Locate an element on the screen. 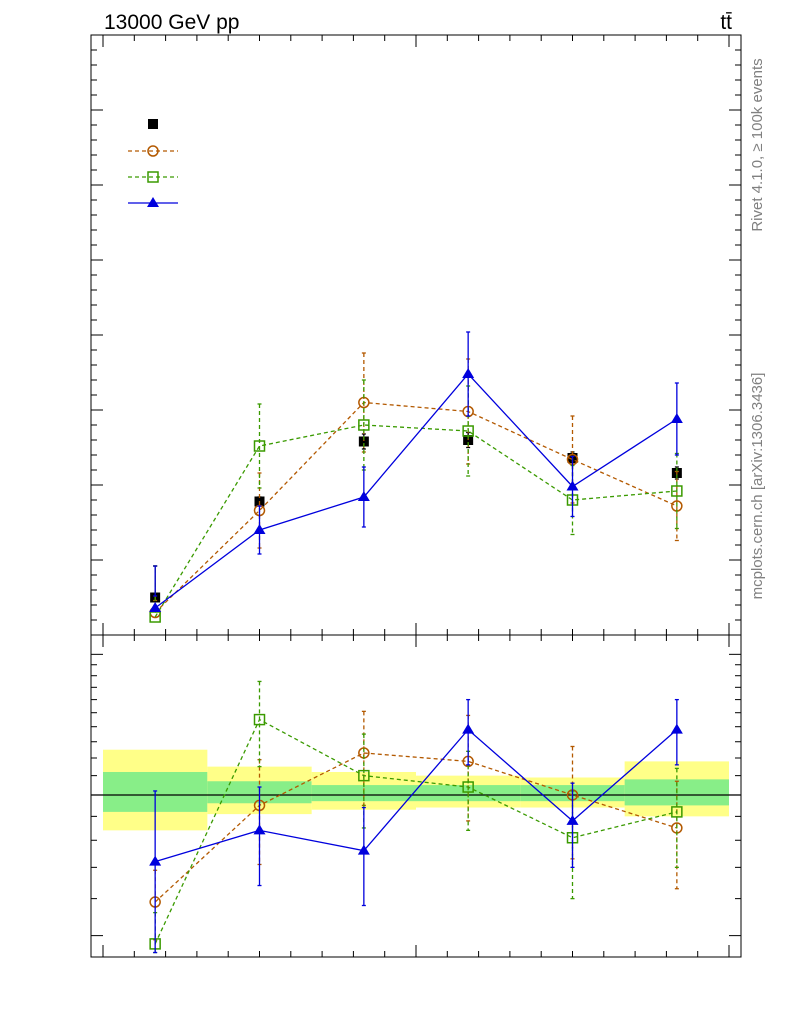  mcplots-info: mcplots.cern.ch [arXiv:1306.3436] is located at coordinates (757, 486).